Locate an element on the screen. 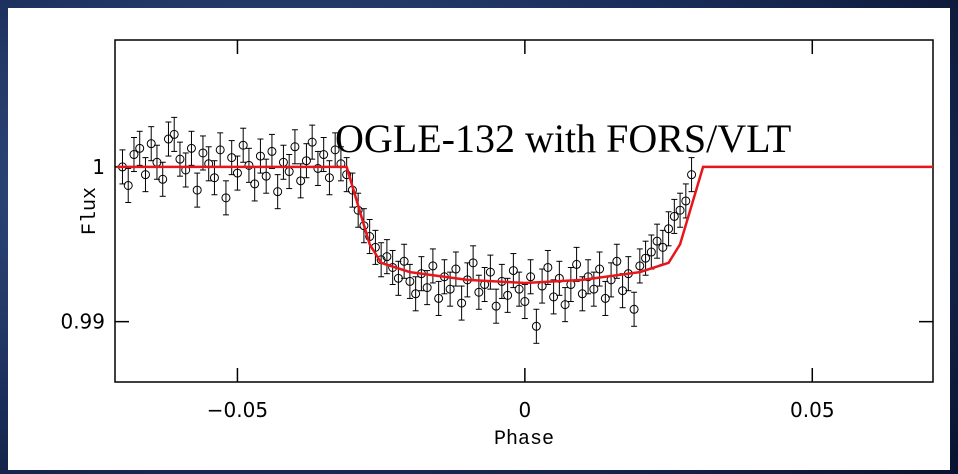 The image size is (958, 474). x-tick-label: 0 is located at coordinates (524, 410).